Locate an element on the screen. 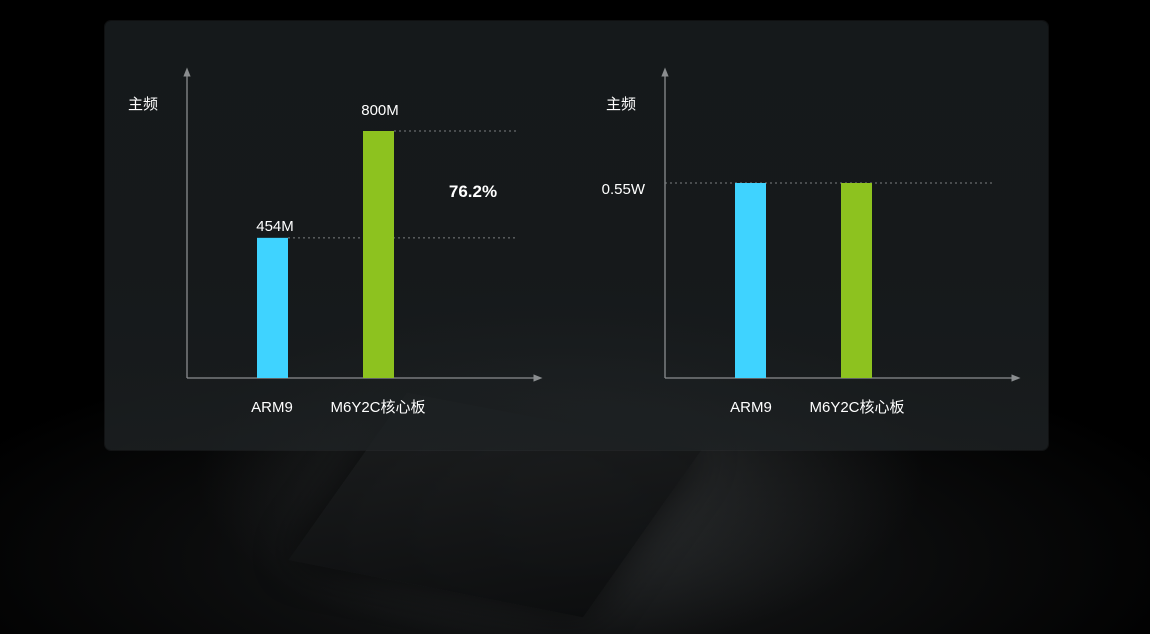 This screenshot has width=1150, height=634. bar-value-label: 454M is located at coordinates (275, 226).